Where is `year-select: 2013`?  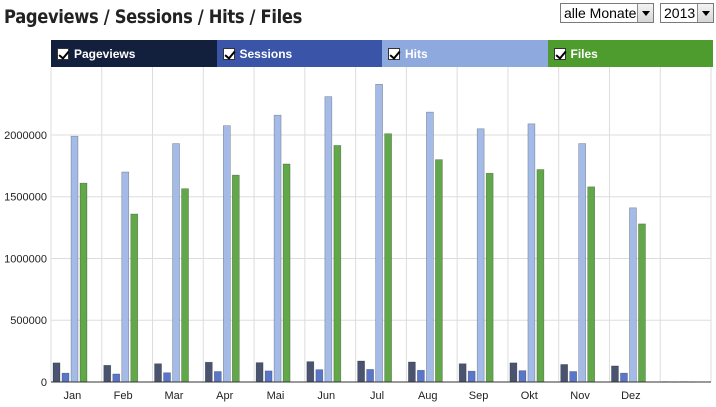
year-select: 2013 is located at coordinates (687, 13).